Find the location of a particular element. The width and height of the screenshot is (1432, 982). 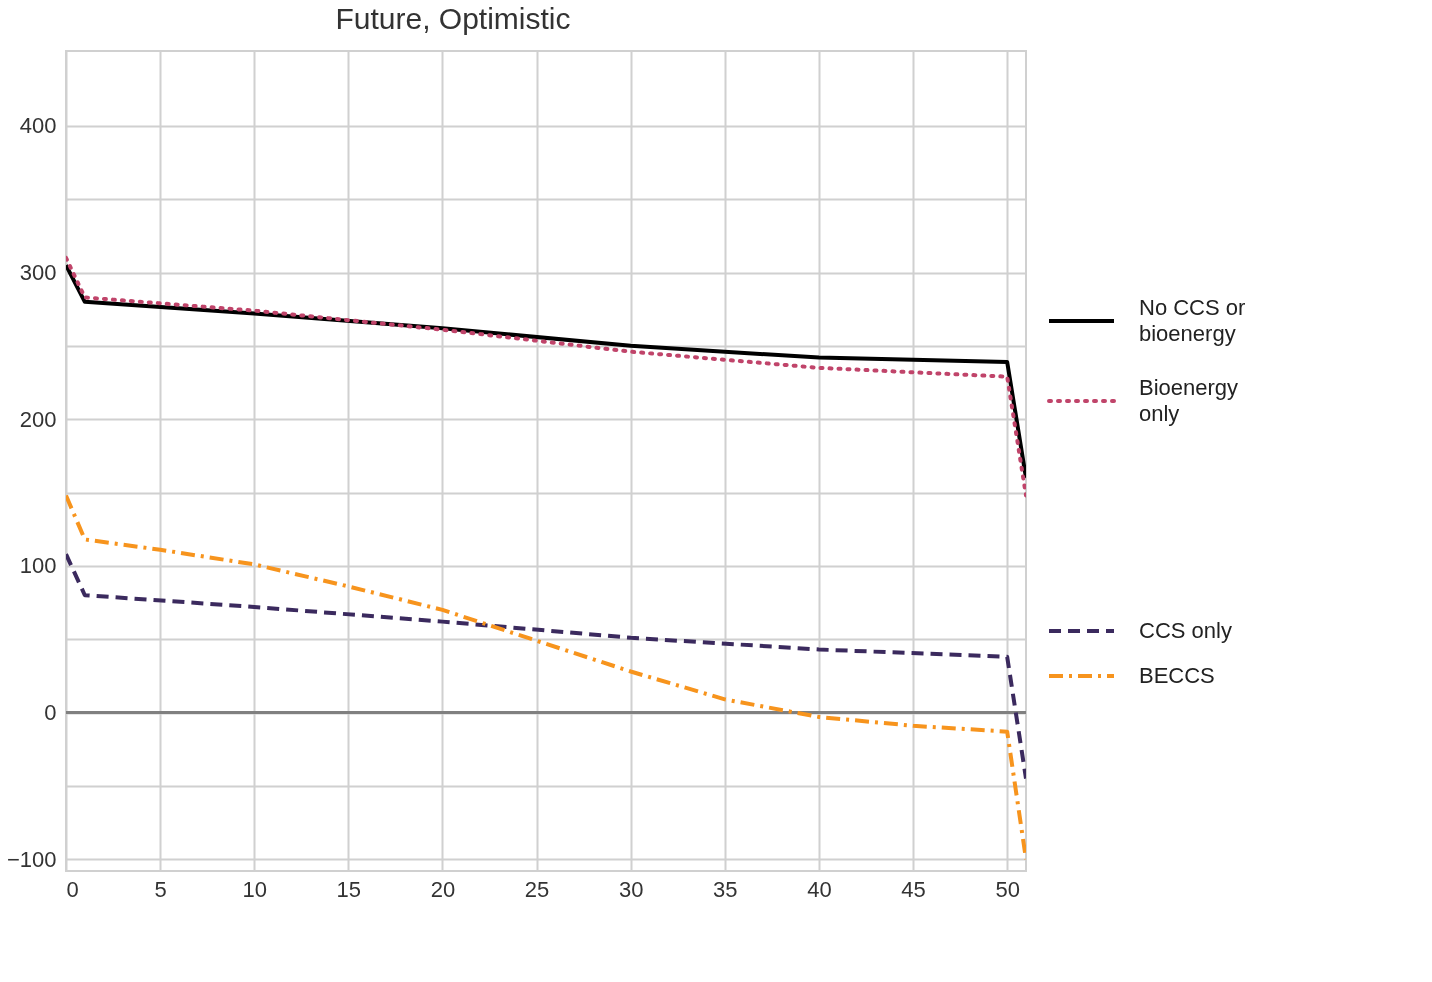

x-tick-label: 25 is located at coordinates (537, 889).